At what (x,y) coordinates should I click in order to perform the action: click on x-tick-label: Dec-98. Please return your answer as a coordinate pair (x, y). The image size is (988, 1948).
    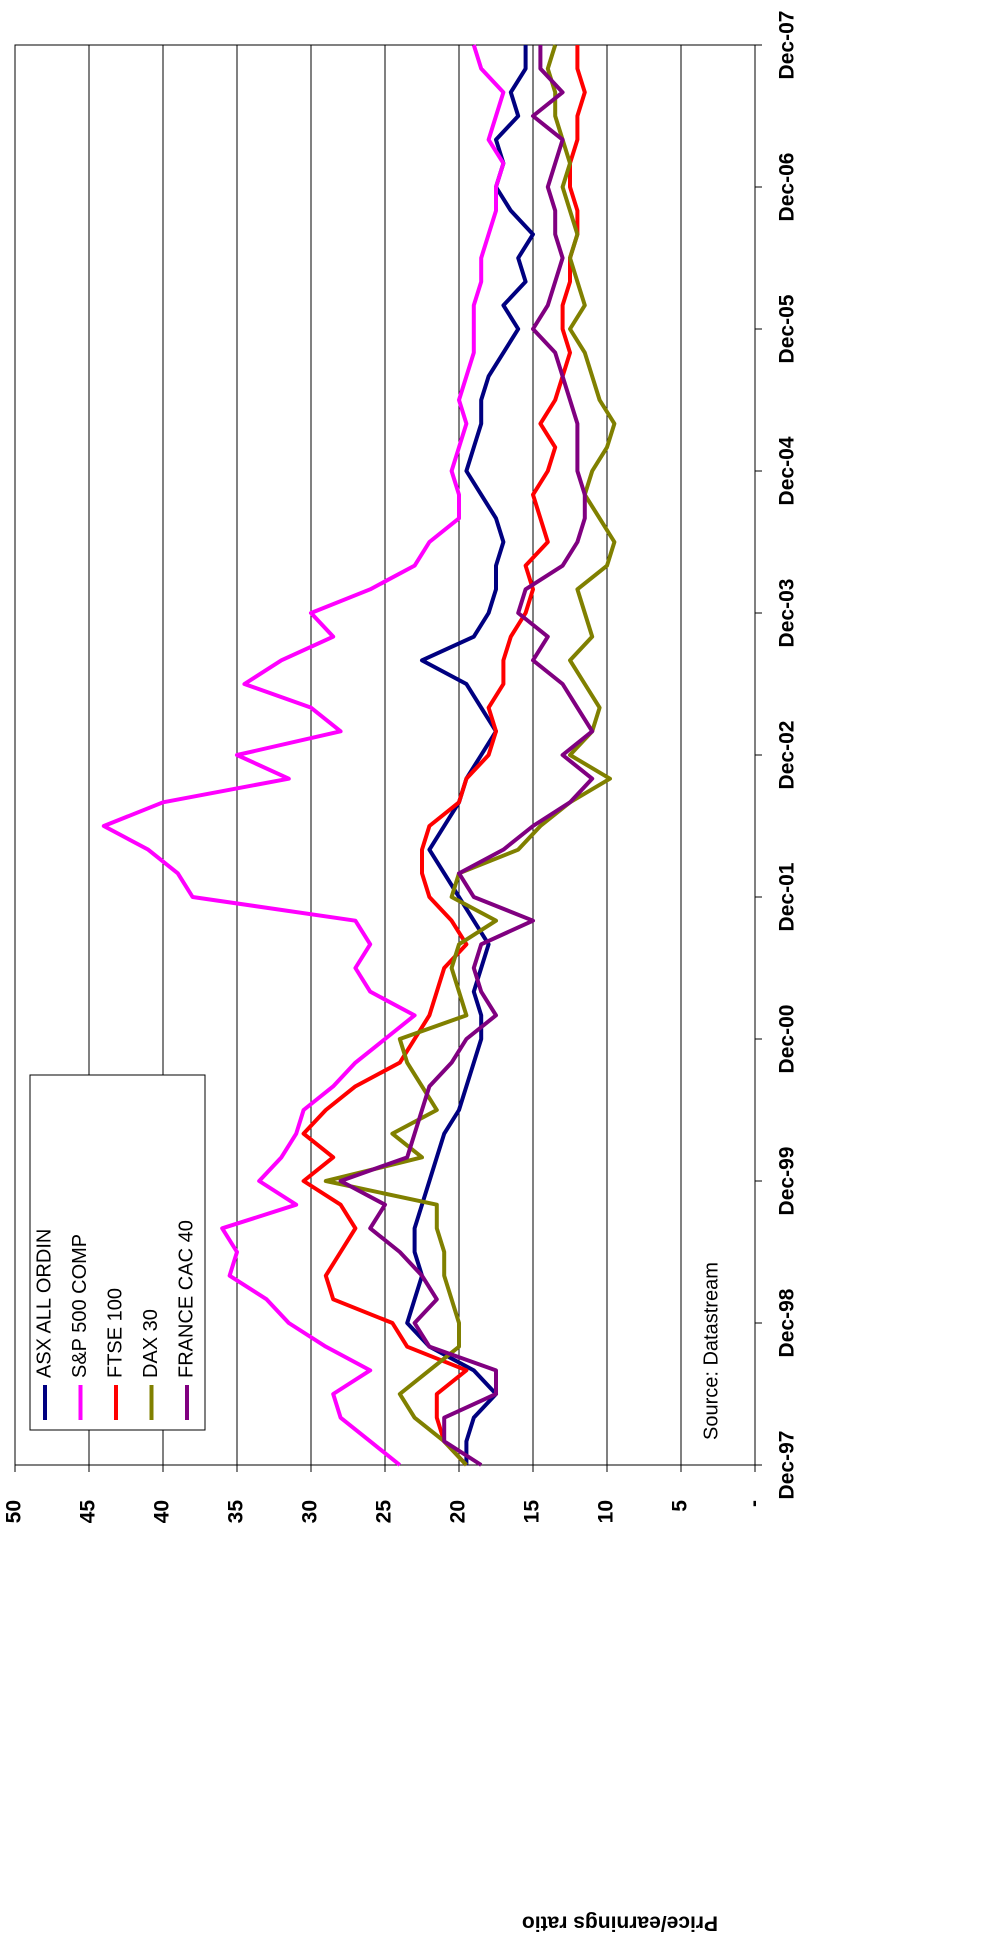
    Looking at the image, I should click on (787, 1322).